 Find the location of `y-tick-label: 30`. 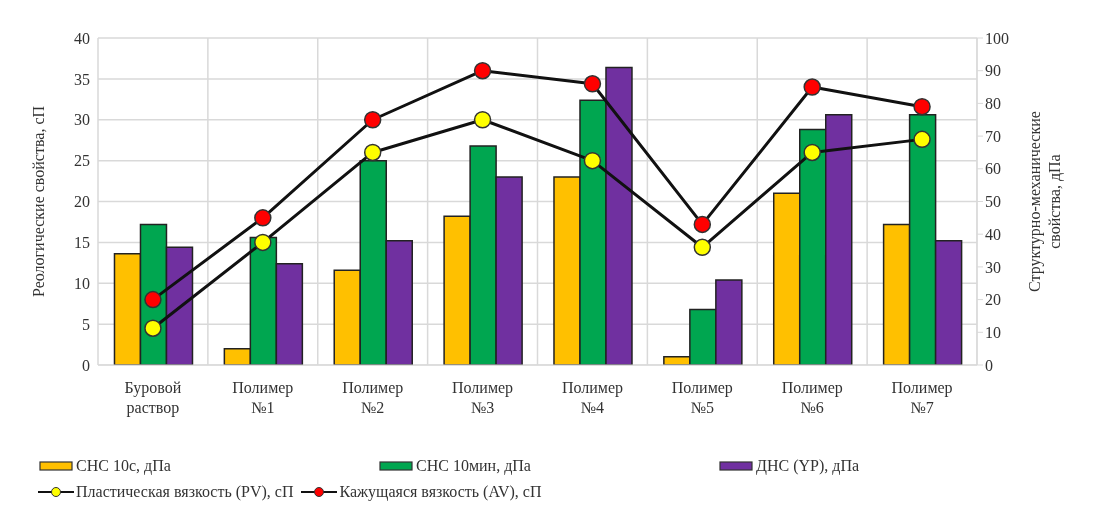

y-tick-label: 30 is located at coordinates (82, 120).